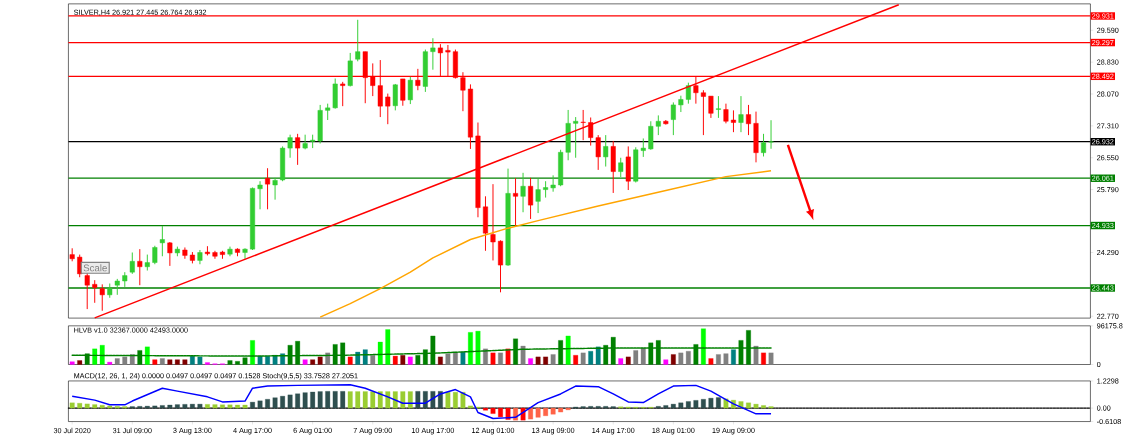 This screenshot has height=444, width=1132. What do you see at coordinates (95, 268) in the screenshot?
I see `annotation: Scale` at bounding box center [95, 268].